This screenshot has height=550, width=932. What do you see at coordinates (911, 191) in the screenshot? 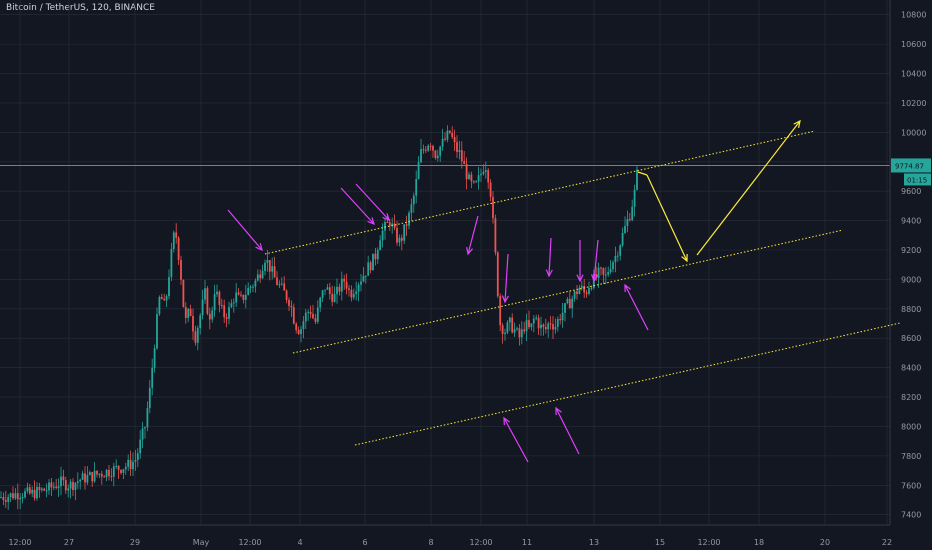
I see `y-tick-label: 9600` at bounding box center [911, 191].